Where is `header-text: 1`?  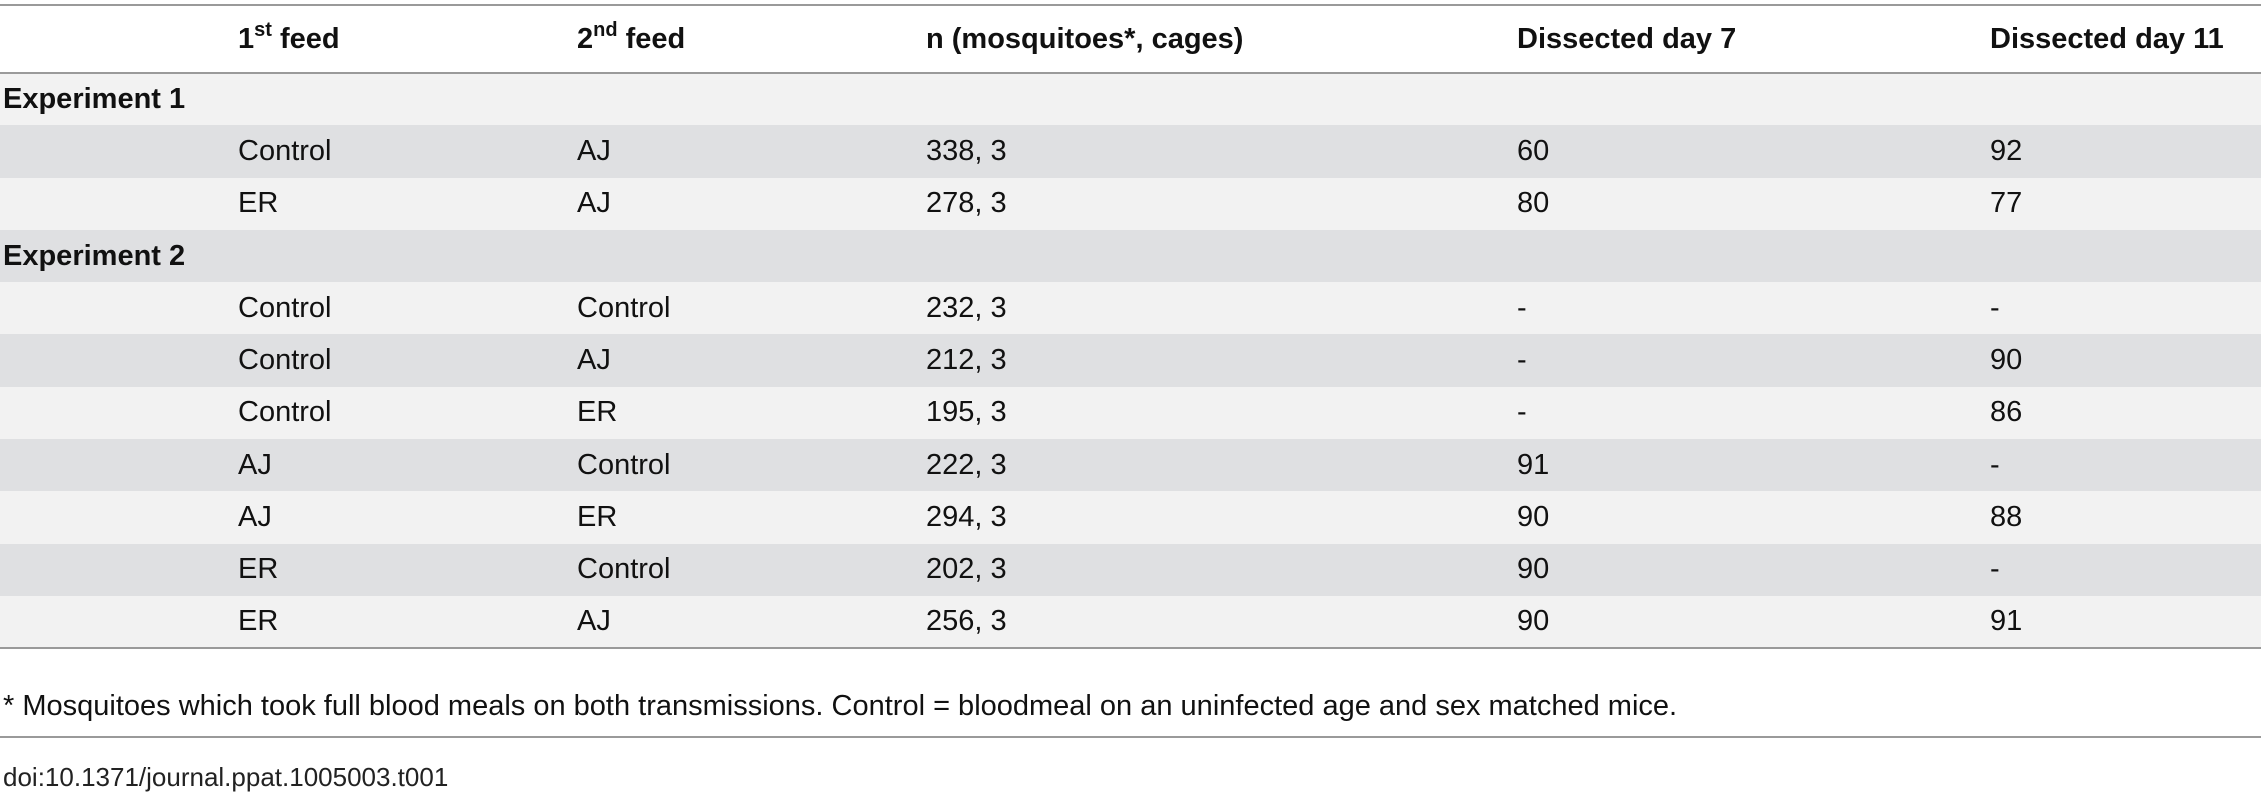 header-text: 1 is located at coordinates (246, 38).